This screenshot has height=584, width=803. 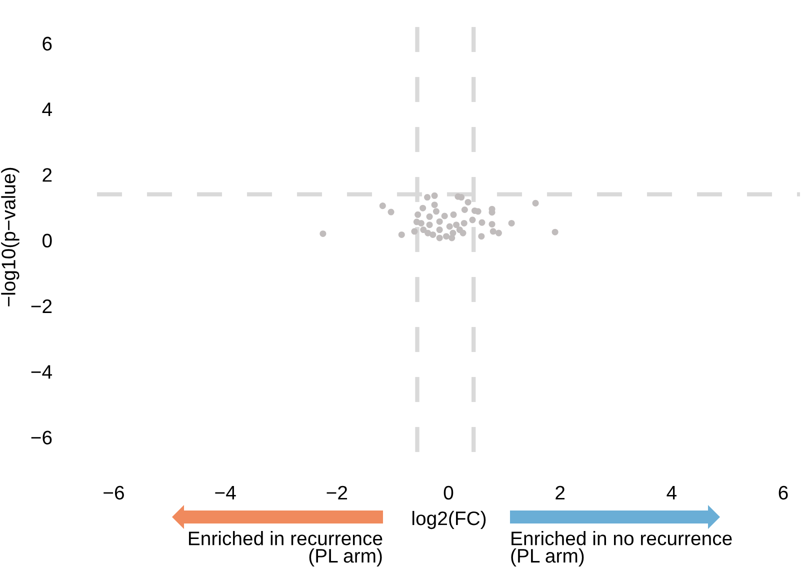 What do you see at coordinates (783, 493) in the screenshot?
I see `x-tick-label: 6` at bounding box center [783, 493].